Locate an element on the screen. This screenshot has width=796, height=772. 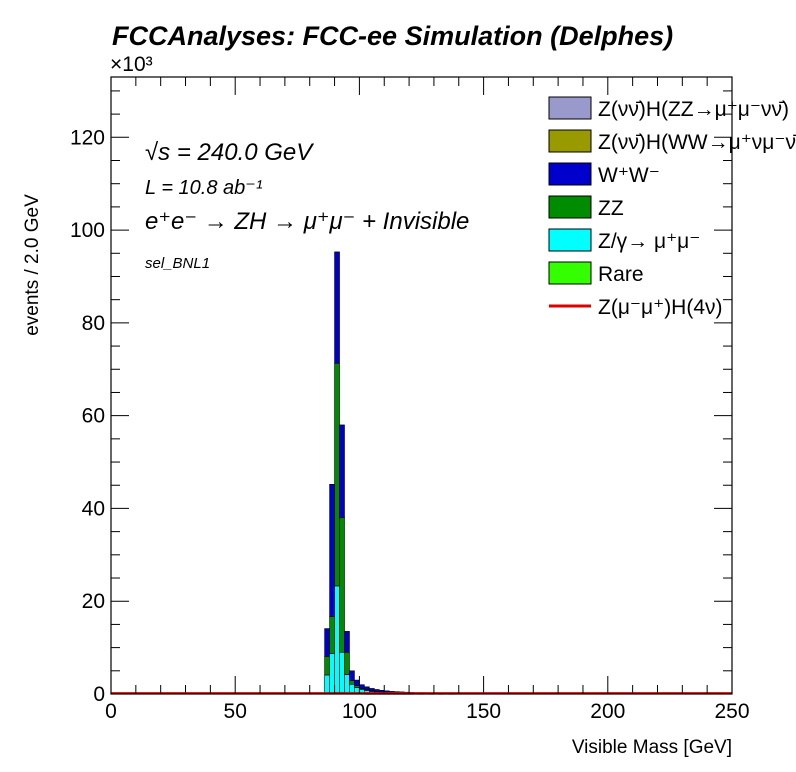
y-tick-label: 80 is located at coordinates (93, 323).